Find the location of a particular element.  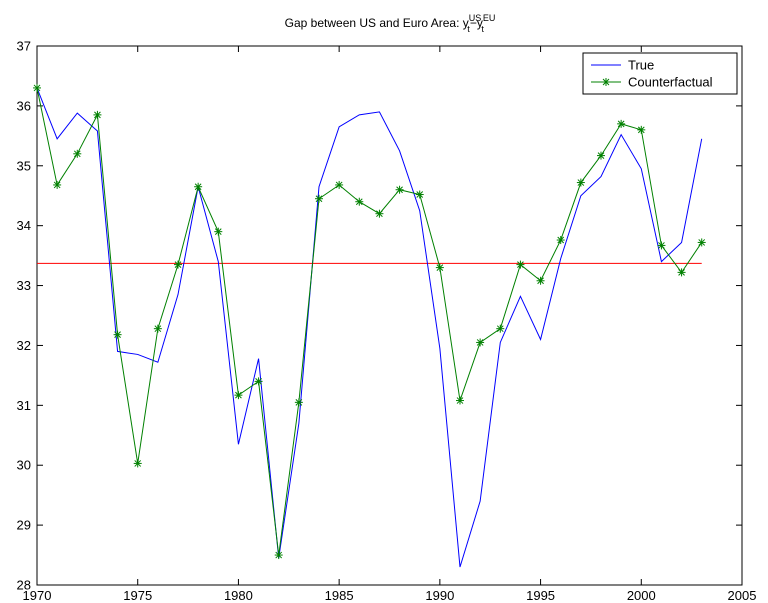

x-tick-label: 1995 is located at coordinates (540, 595).